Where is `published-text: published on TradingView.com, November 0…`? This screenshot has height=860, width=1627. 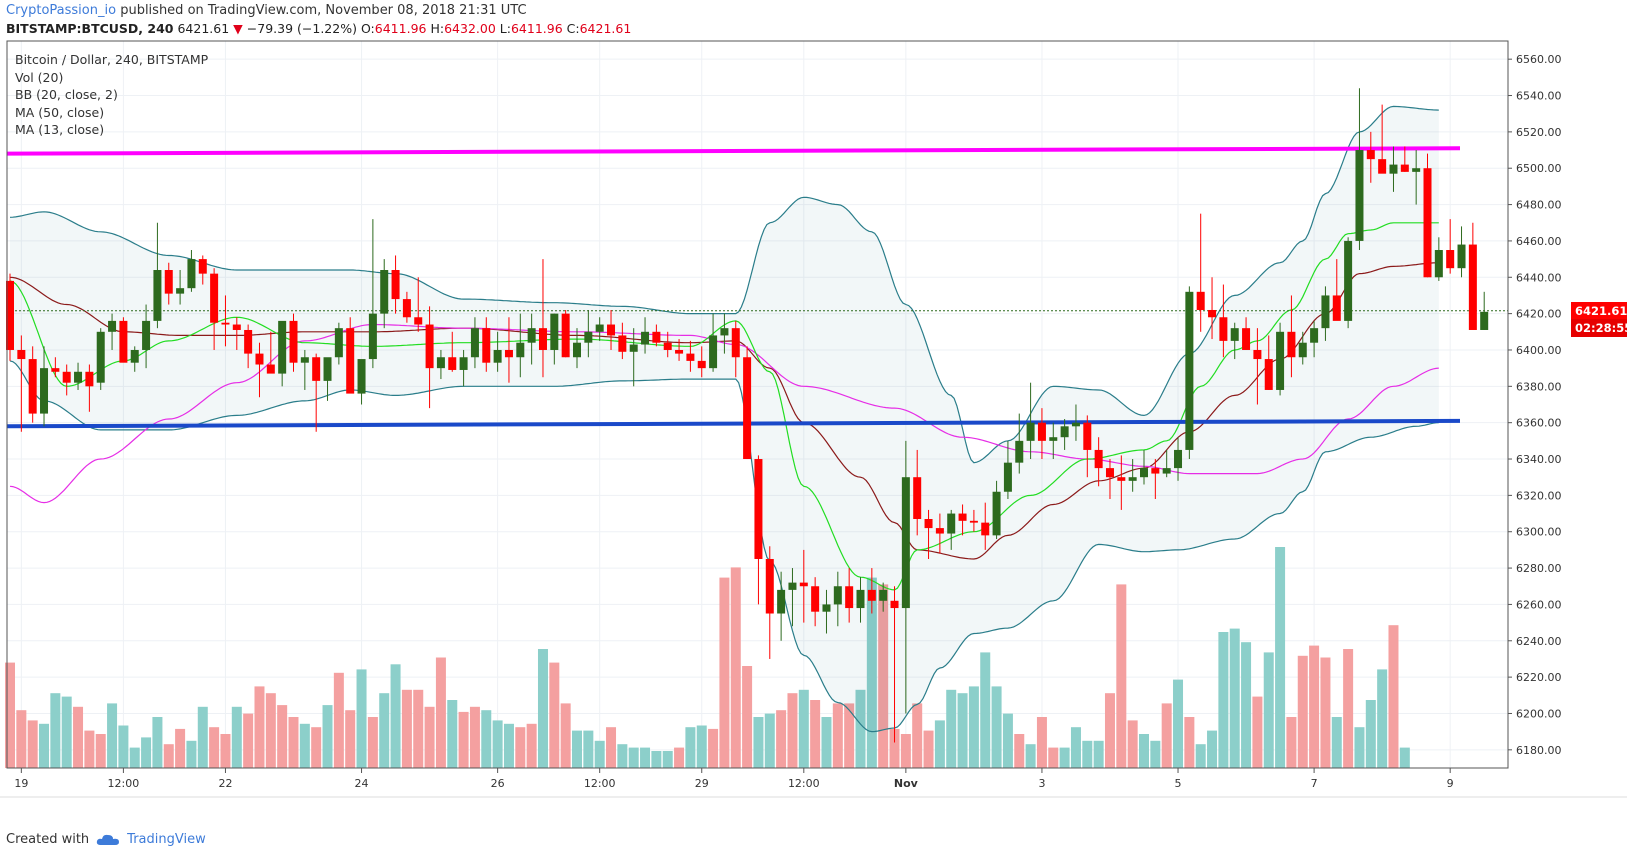
published-text: published on TradingView.com, November 0… is located at coordinates (323, 10).